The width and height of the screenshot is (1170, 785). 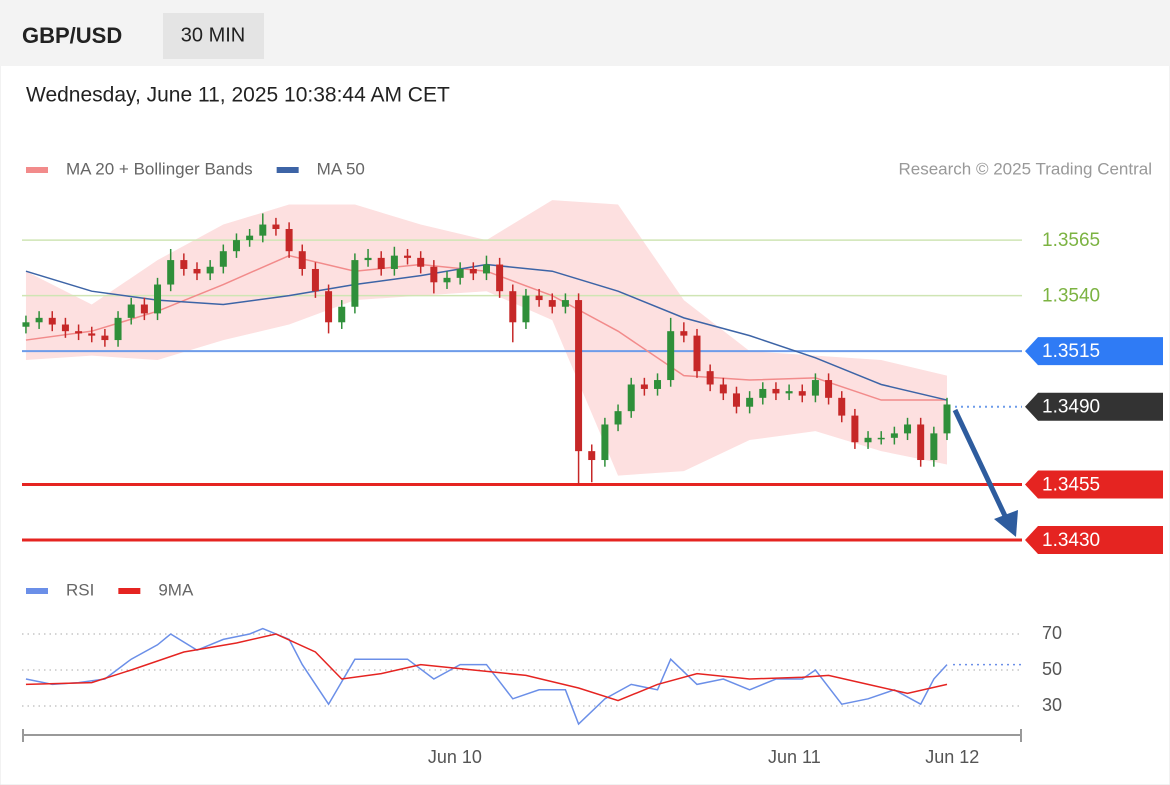 I want to click on level-label: 1.3540, so click(x=1071, y=296).